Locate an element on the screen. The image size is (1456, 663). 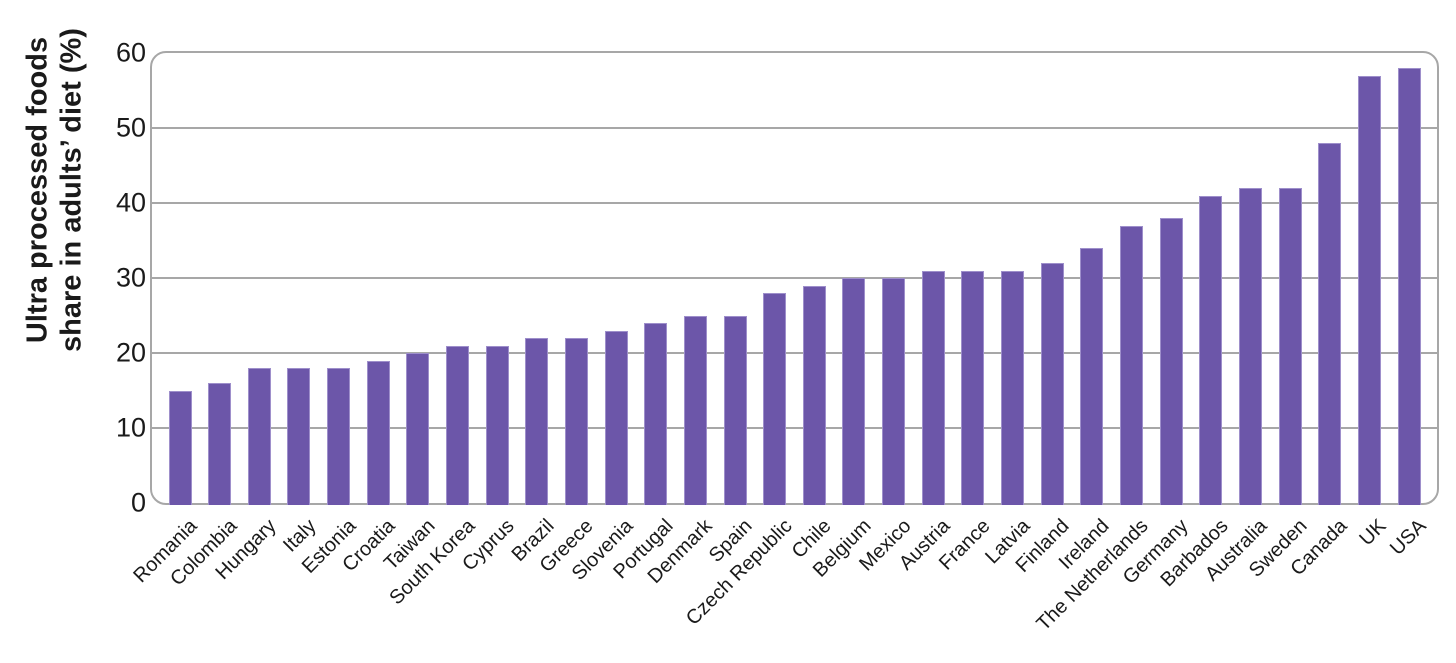
bar-mexico is located at coordinates (894, 391).